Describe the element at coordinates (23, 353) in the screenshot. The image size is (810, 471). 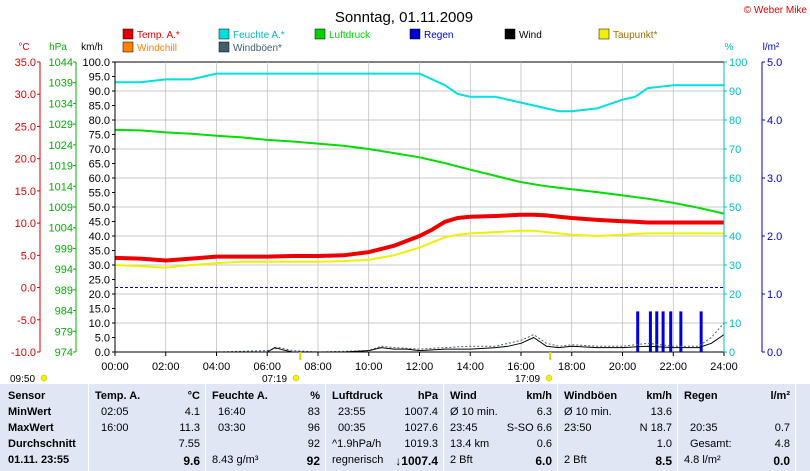
I see `axis-tick-label: -10.0` at that location.